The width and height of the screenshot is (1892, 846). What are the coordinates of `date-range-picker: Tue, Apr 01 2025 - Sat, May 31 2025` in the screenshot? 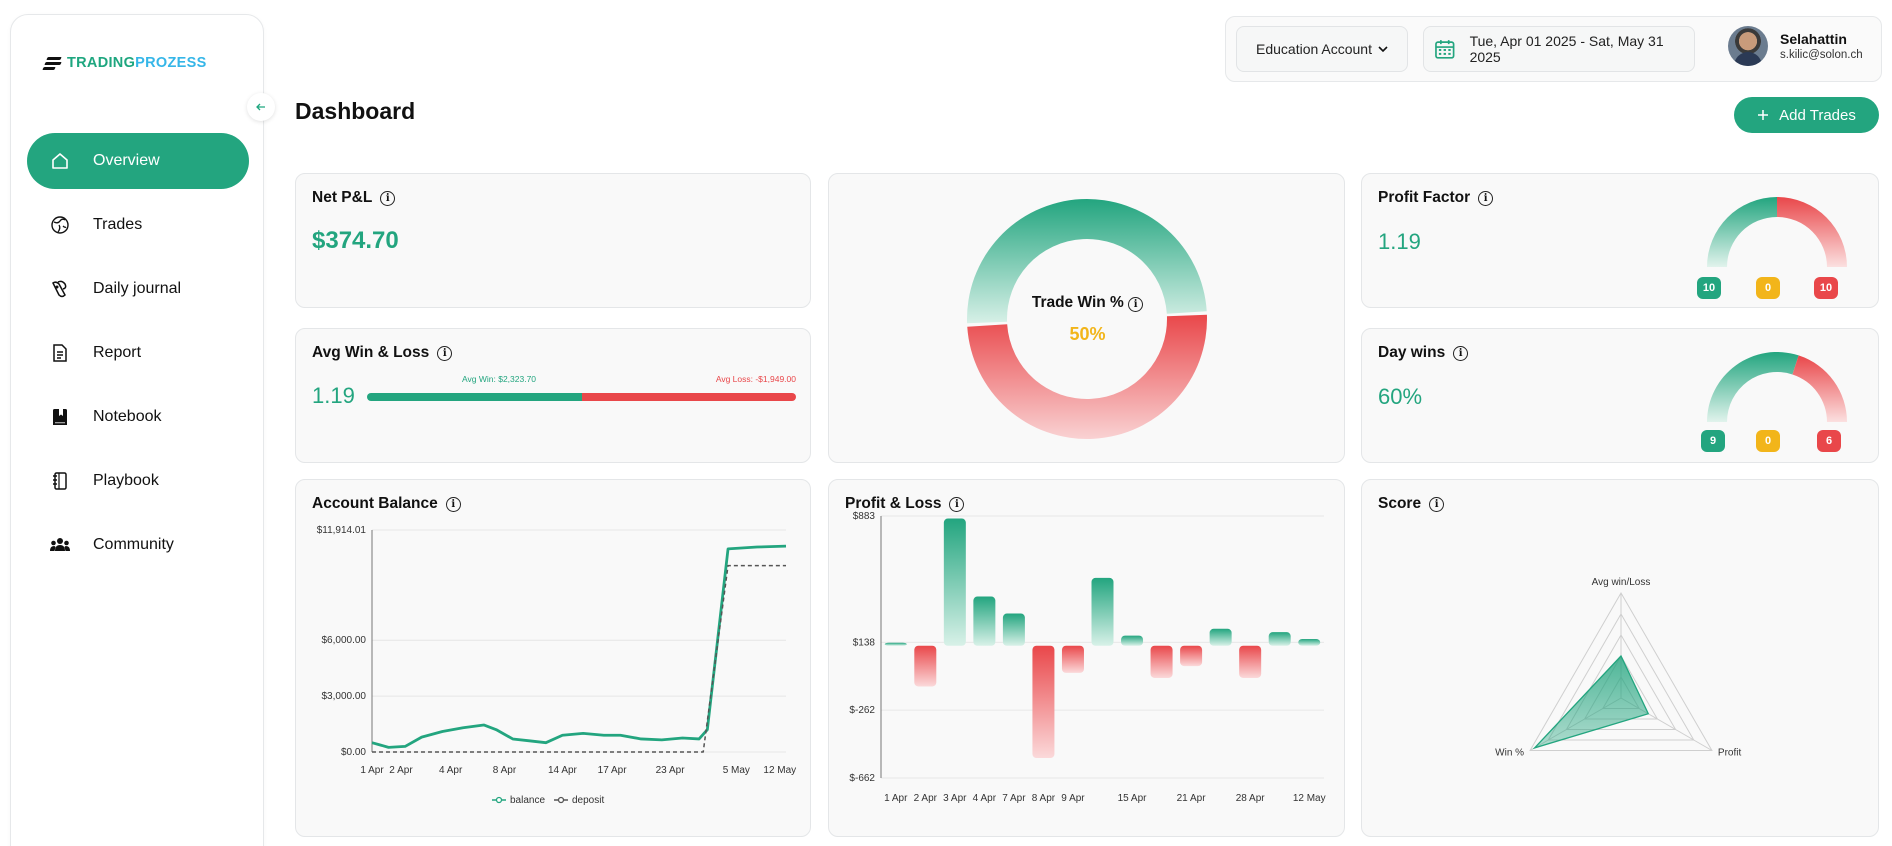 It's located at (1559, 49).